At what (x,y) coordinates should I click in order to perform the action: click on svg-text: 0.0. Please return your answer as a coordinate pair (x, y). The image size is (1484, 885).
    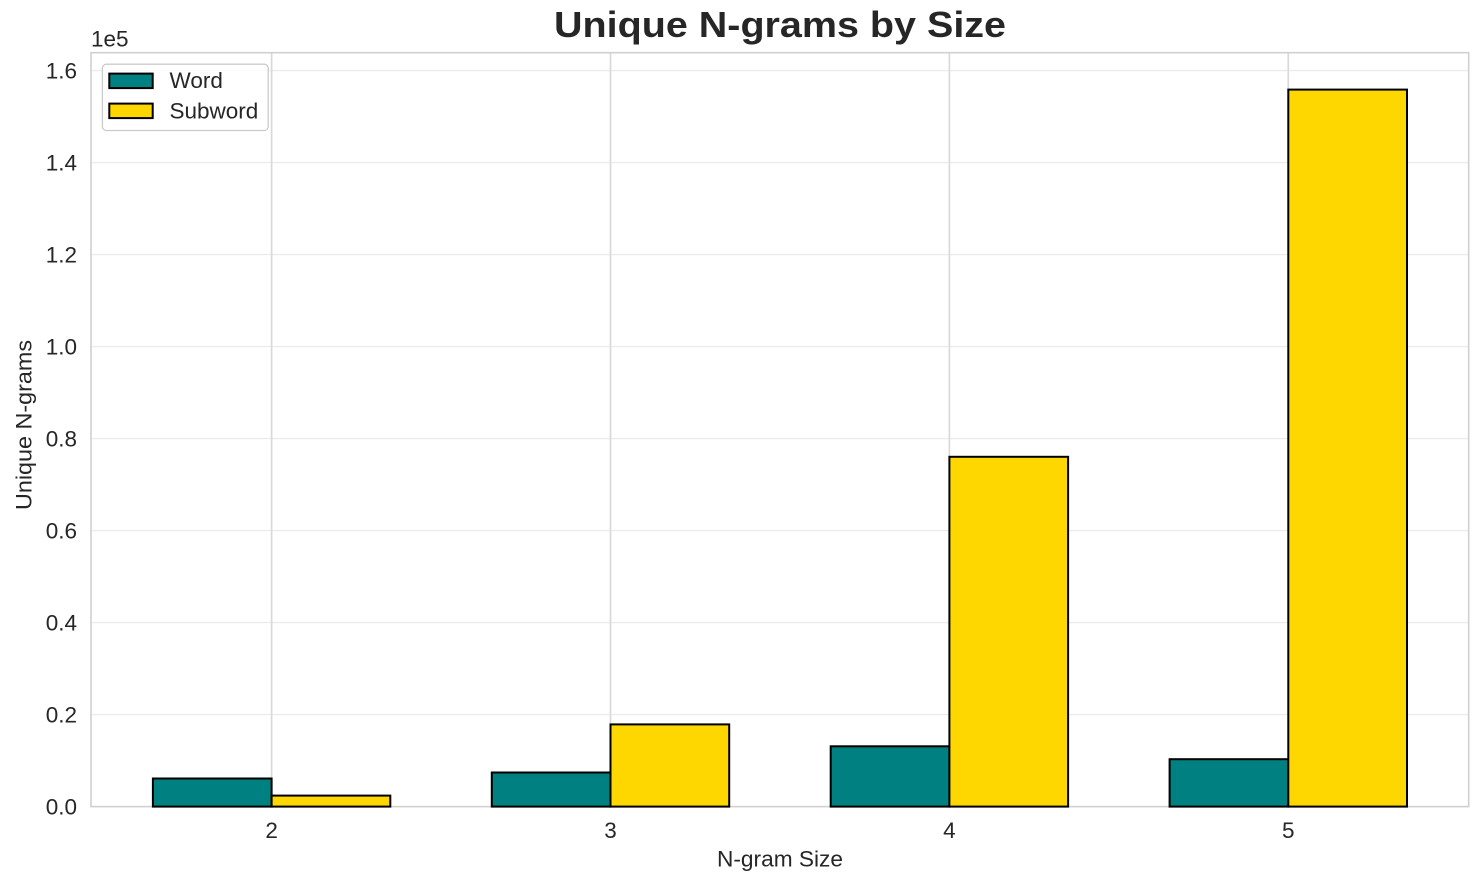
    Looking at the image, I should click on (61, 807).